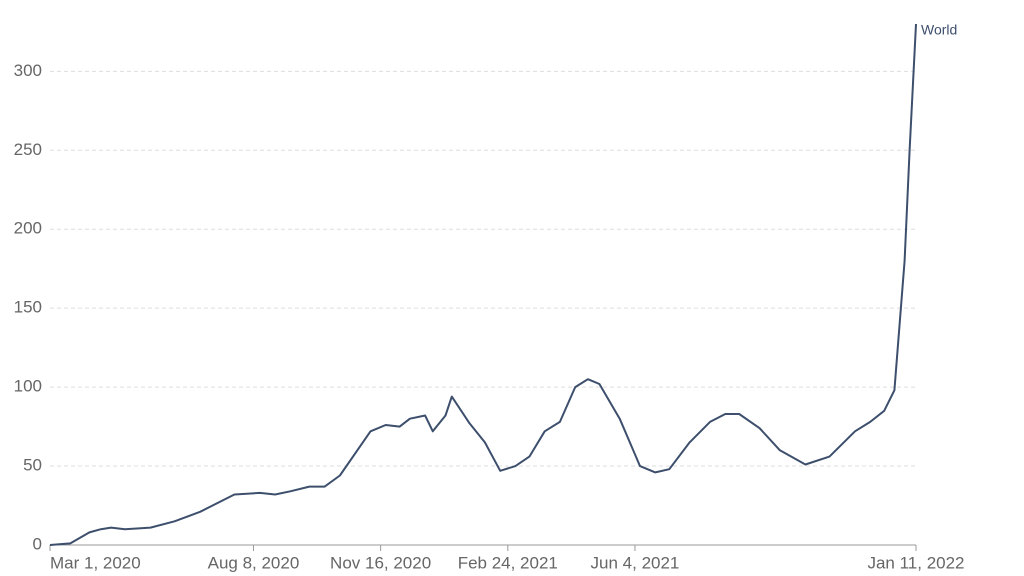 This screenshot has width=1024, height=576. I want to click on x-tick-label: Mar 1, 2020, so click(95, 562).